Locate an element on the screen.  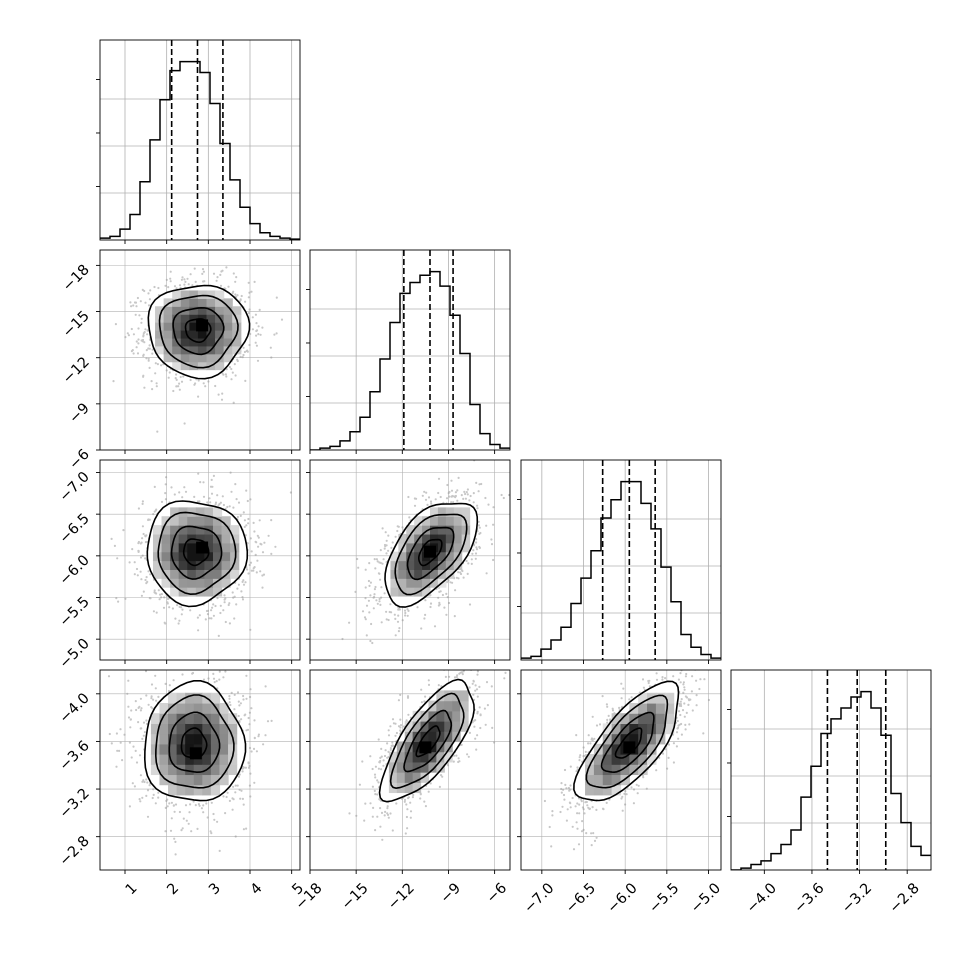
x-tick-label: −5.5 is located at coordinates (664, 898).